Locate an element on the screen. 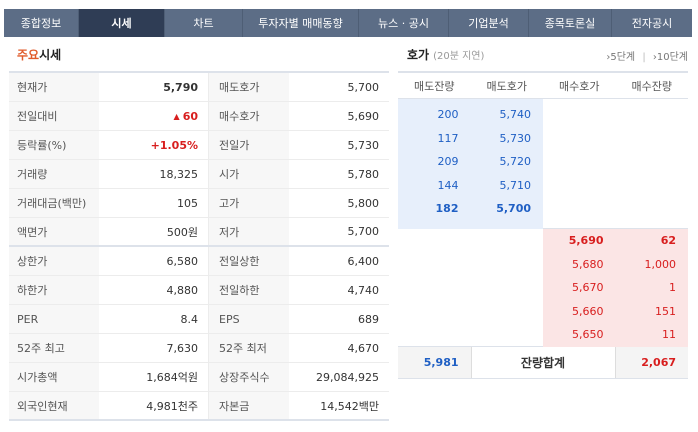 The image size is (698, 432). header-ask-price: 매도호가 is located at coordinates (506, 86).